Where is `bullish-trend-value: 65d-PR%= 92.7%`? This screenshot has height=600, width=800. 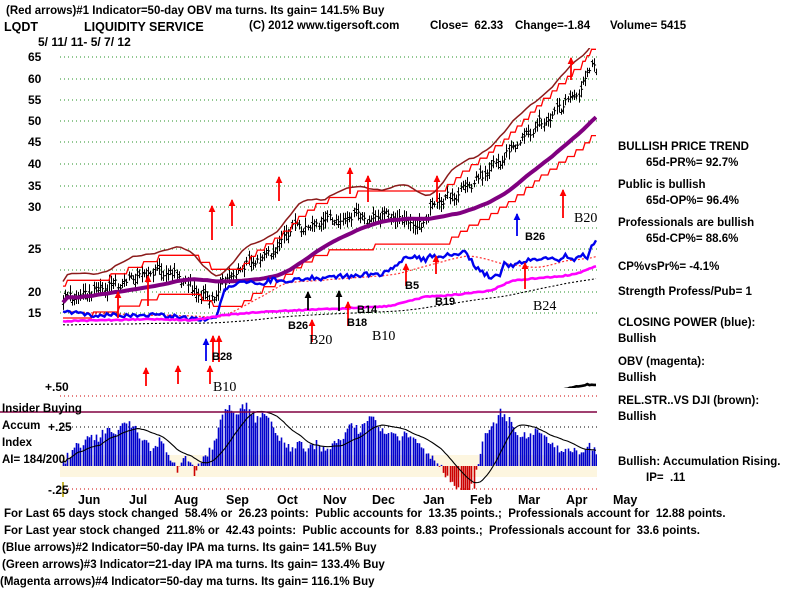 bullish-trend-value: 65d-PR%= 92.7% is located at coordinates (692, 163).